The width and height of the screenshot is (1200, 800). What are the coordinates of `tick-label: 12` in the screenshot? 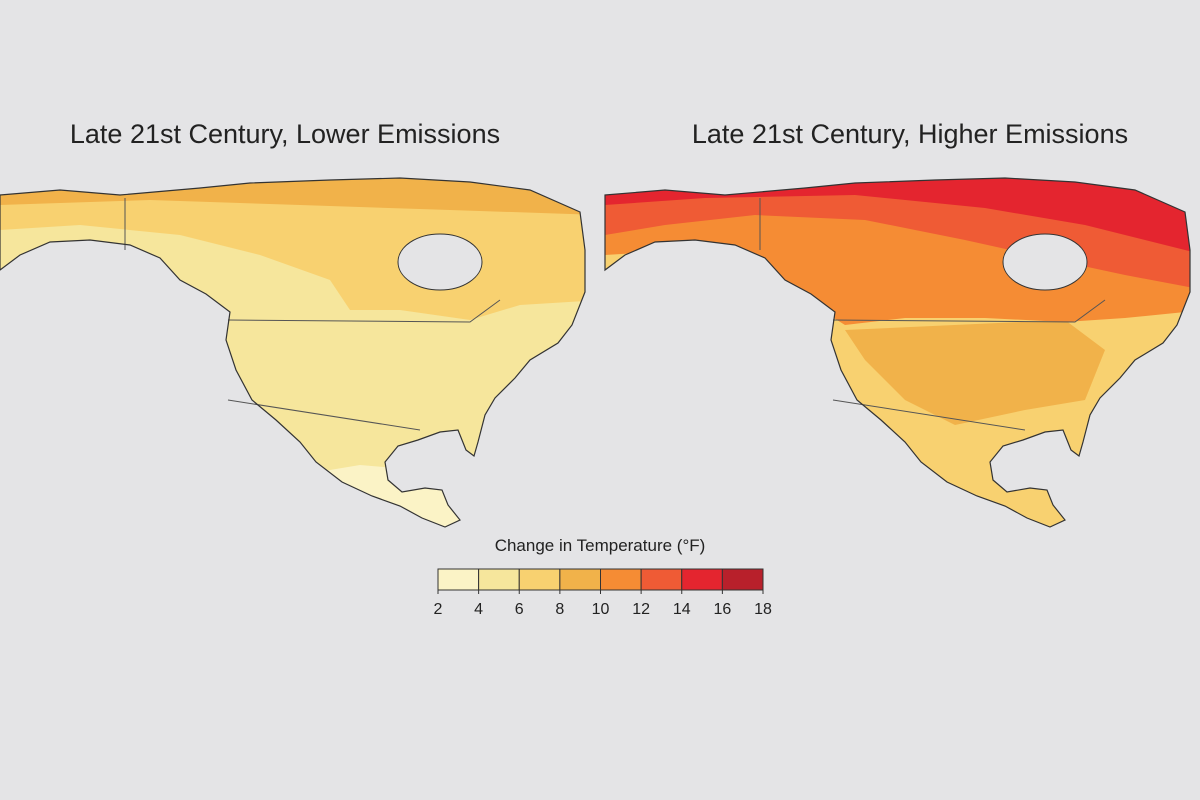 It's located at (641, 609).